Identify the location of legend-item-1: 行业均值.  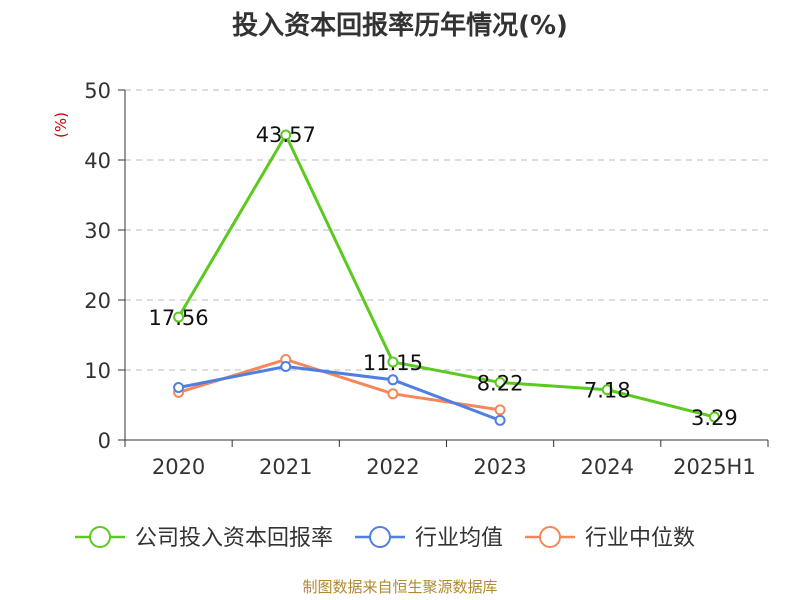
(429, 538).